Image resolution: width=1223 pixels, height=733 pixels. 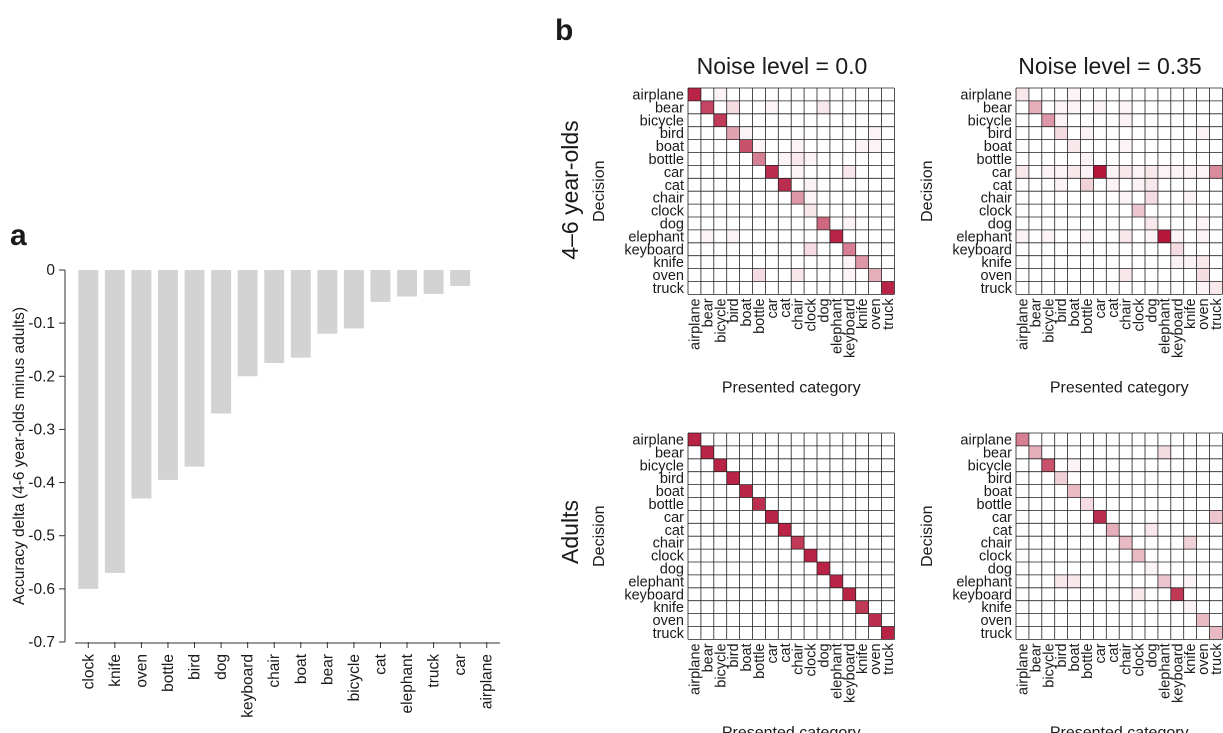 What do you see at coordinates (994, 160) in the screenshot?
I see `row-label-bottle: bottle` at bounding box center [994, 160].